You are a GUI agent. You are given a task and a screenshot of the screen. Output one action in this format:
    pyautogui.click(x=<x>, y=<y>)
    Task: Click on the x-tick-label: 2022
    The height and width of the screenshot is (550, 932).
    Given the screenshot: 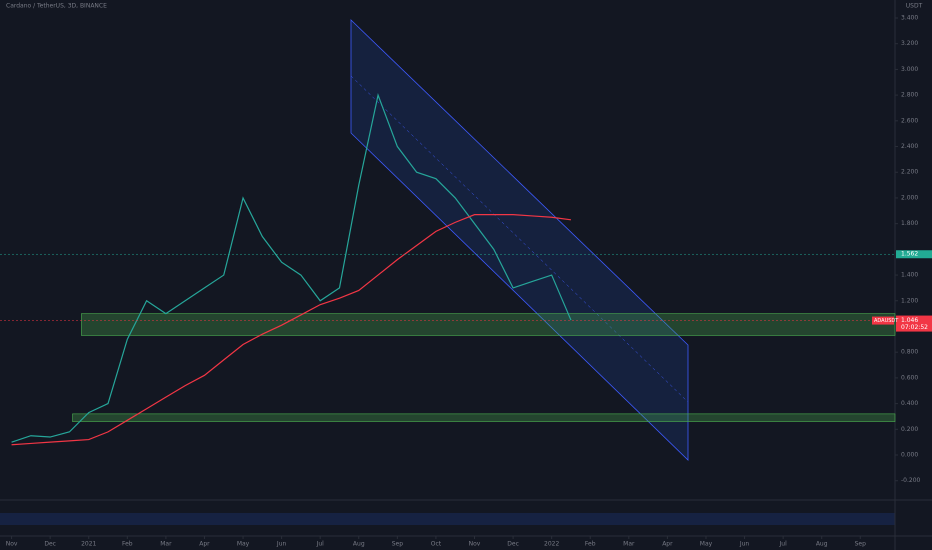 What is the action you would take?
    pyautogui.click(x=551, y=544)
    